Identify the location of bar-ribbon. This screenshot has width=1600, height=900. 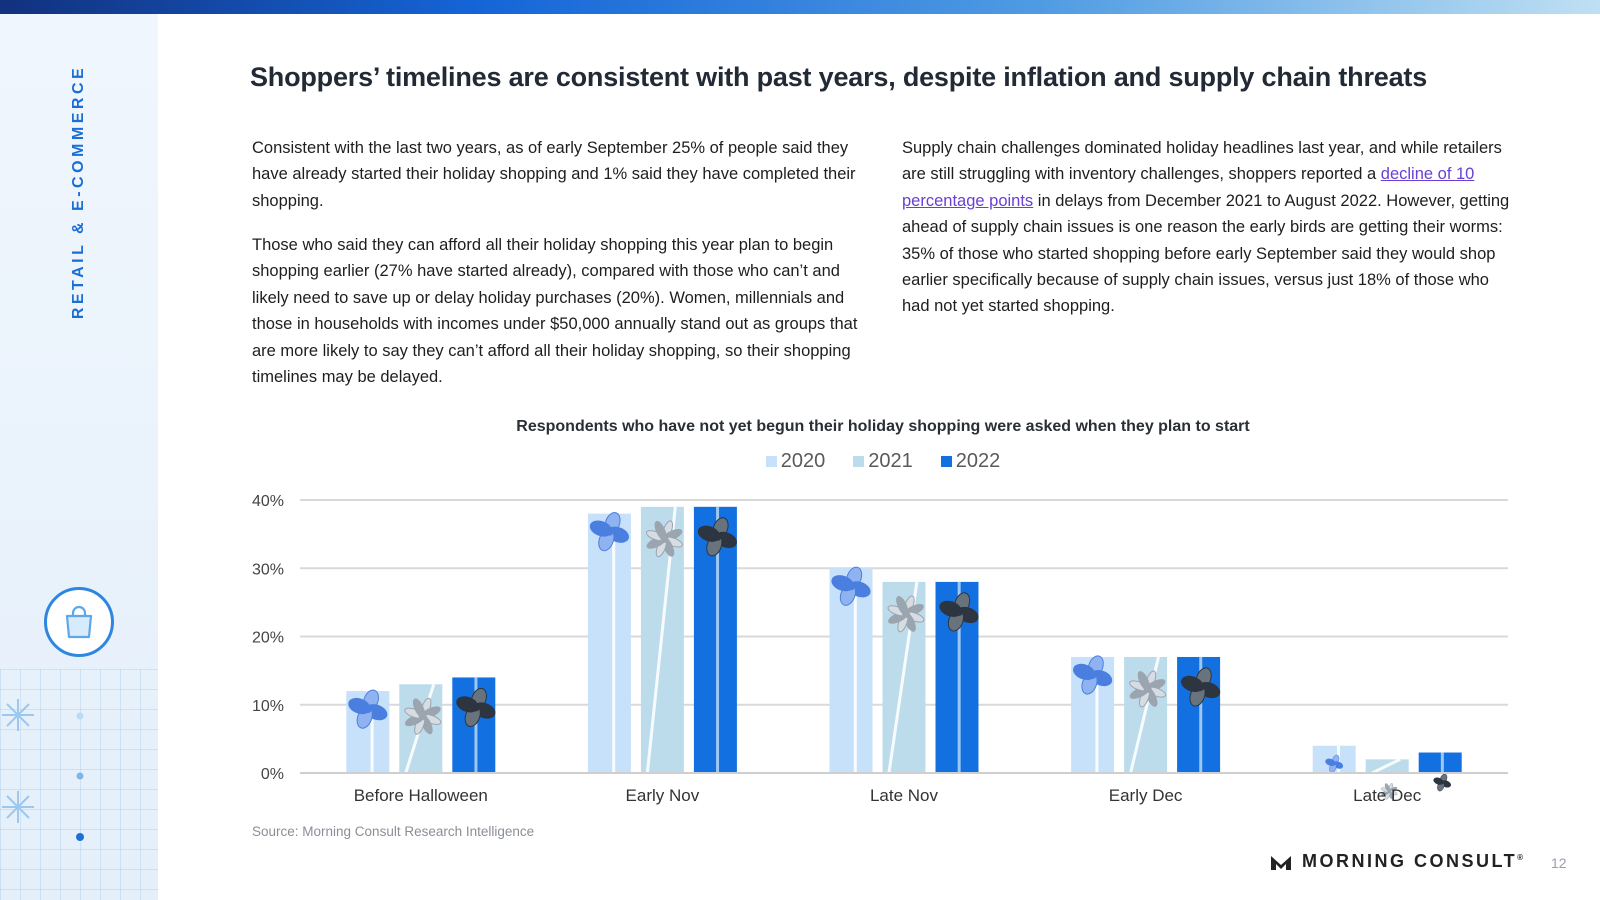
(1386, 766).